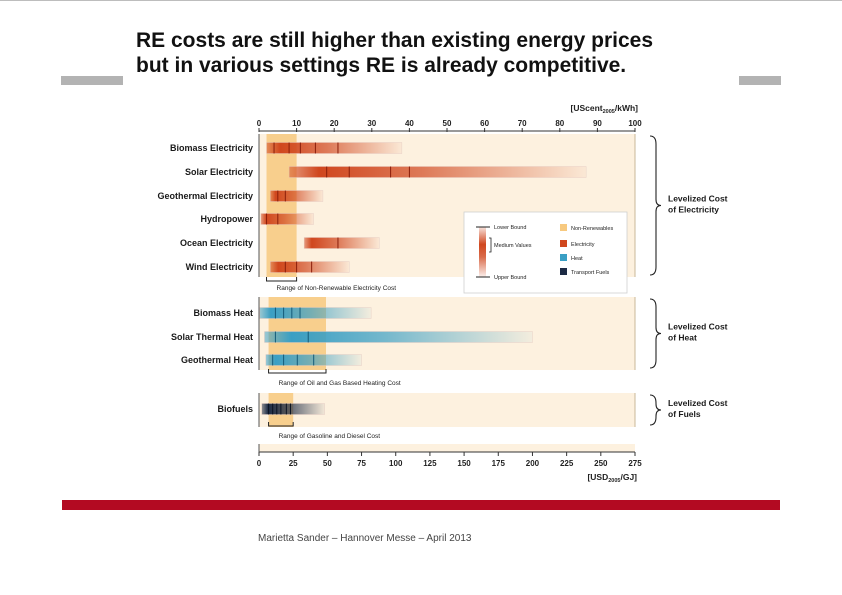 This screenshot has width=842, height=595. I want to click on row-label-biomass-heat: Biomass Heat, so click(223, 313).